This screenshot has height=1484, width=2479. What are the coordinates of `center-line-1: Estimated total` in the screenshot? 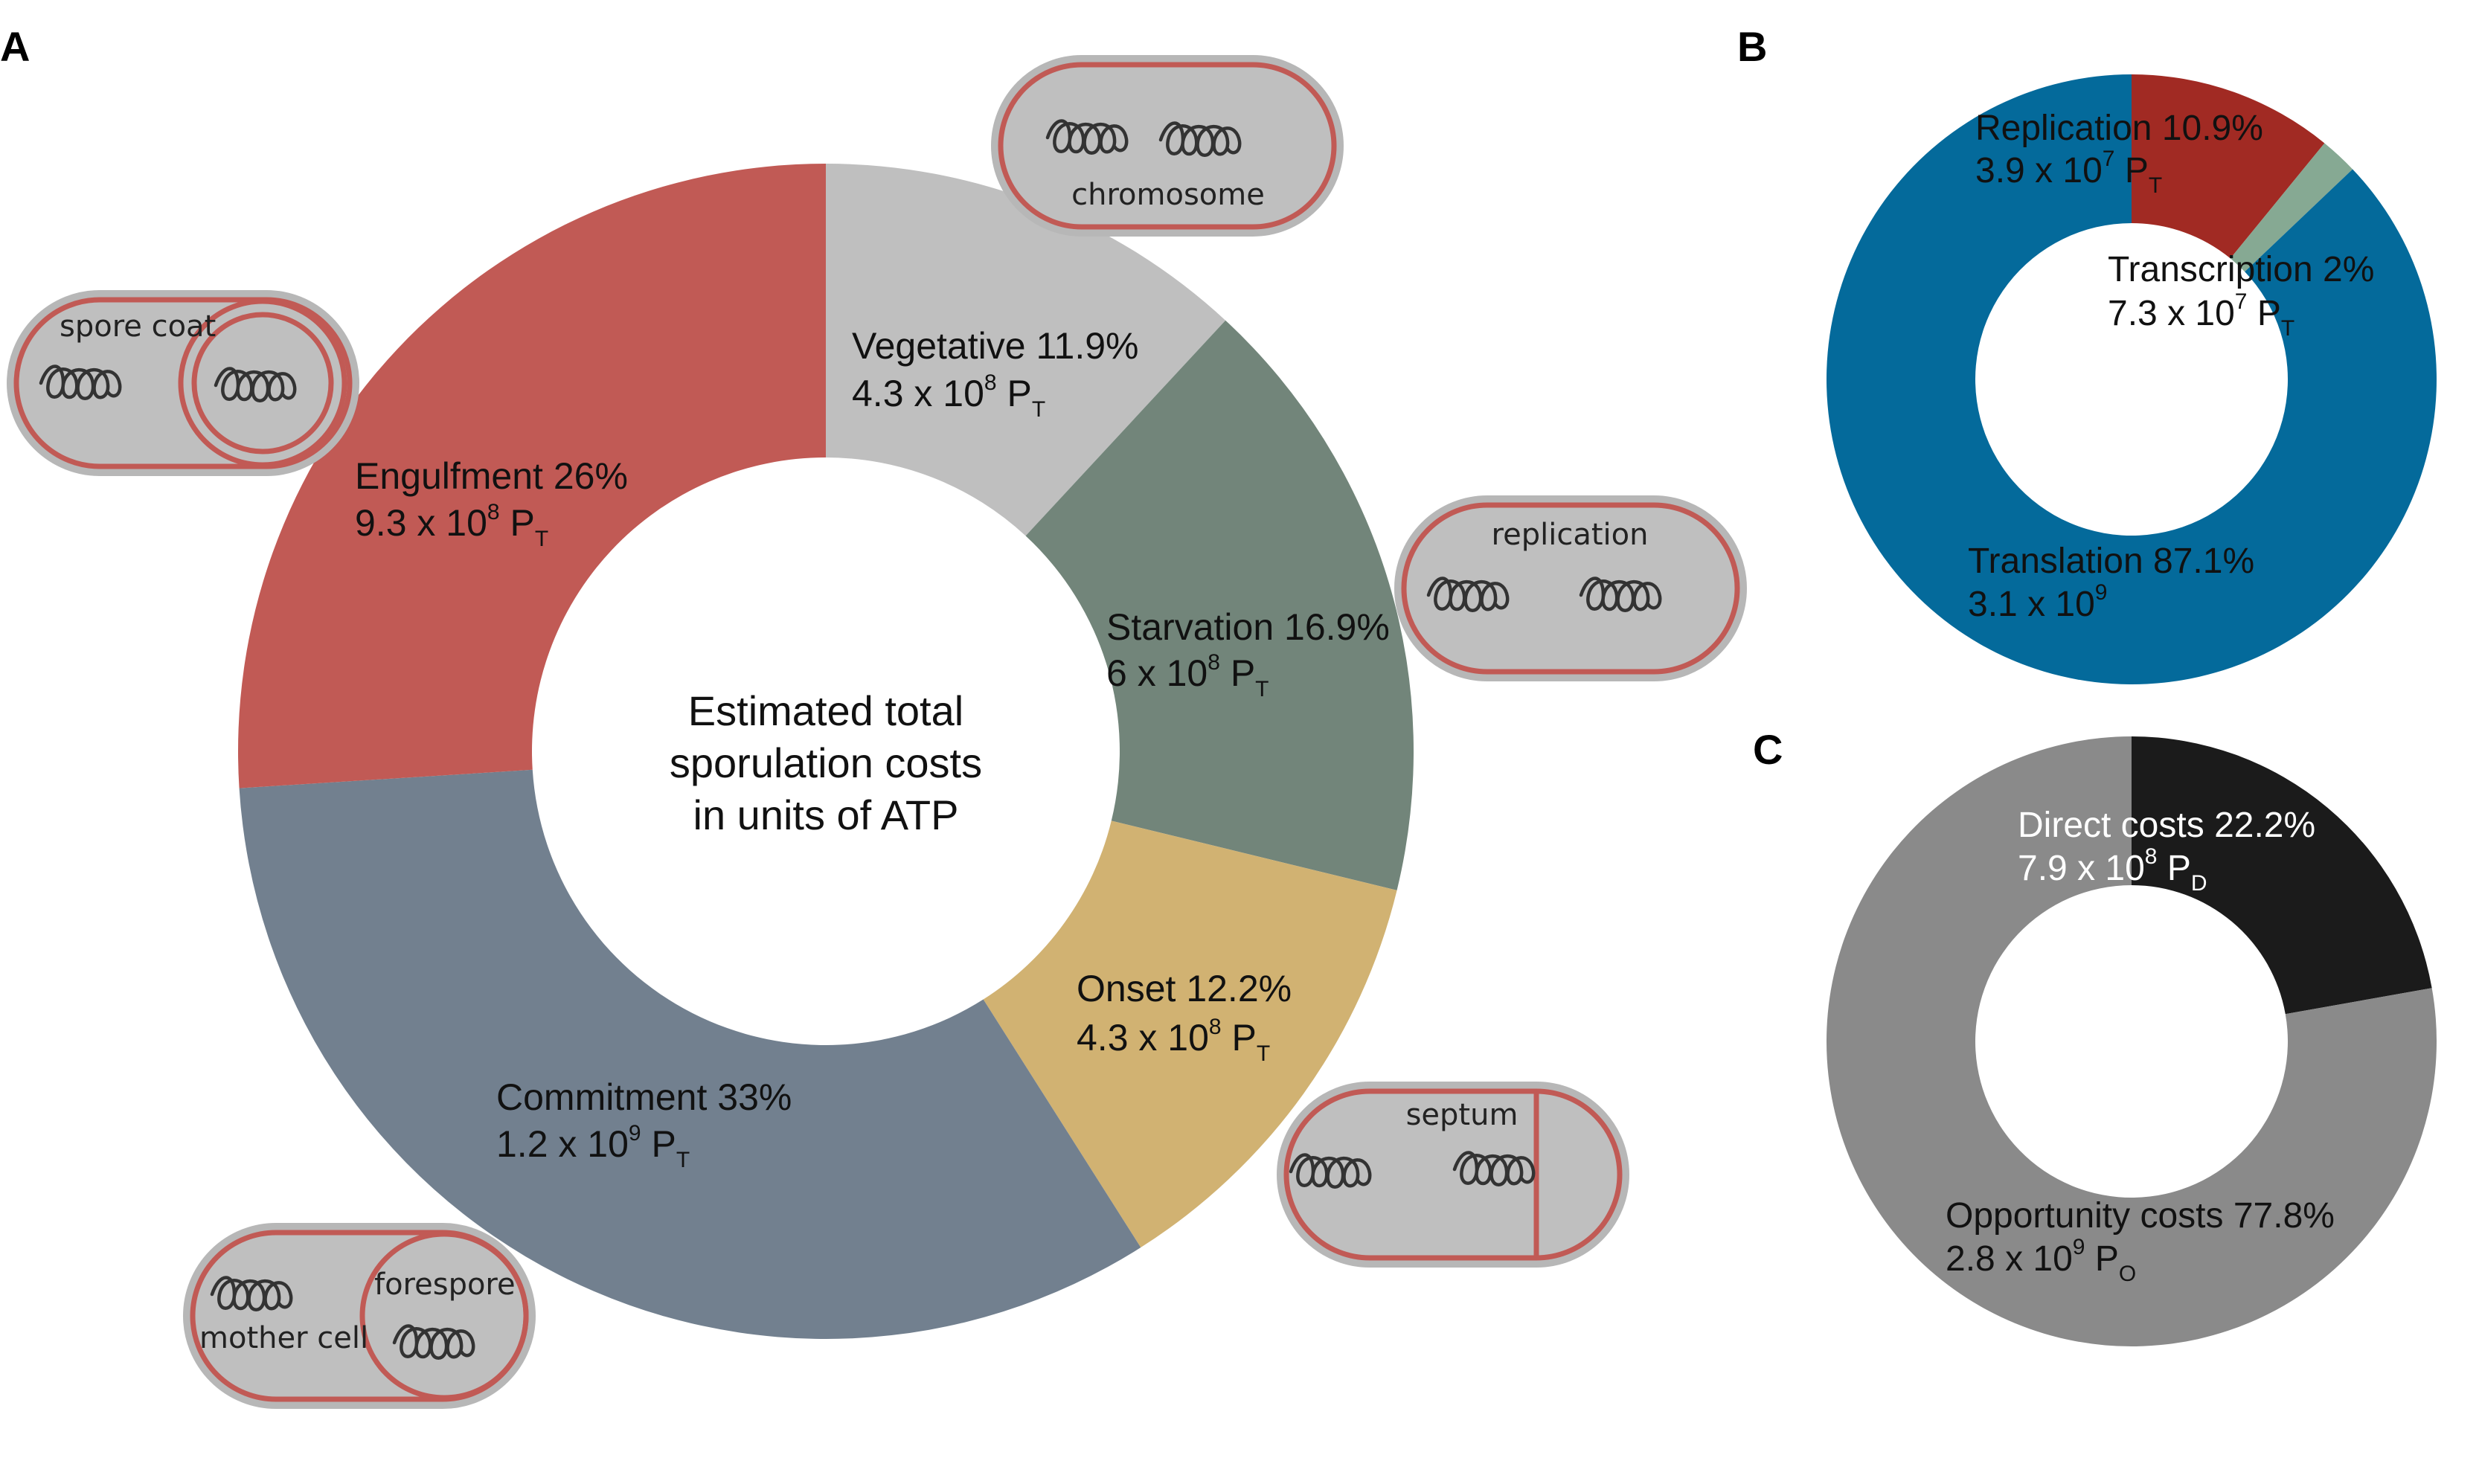 It's located at (825, 710).